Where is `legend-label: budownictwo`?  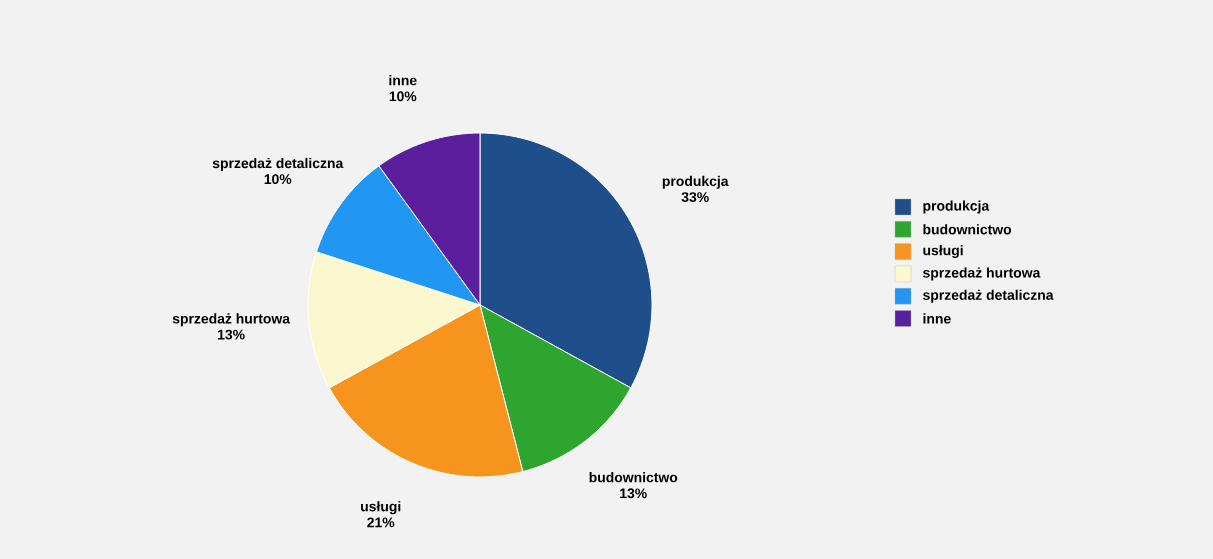
legend-label: budownictwo is located at coordinates (967, 229).